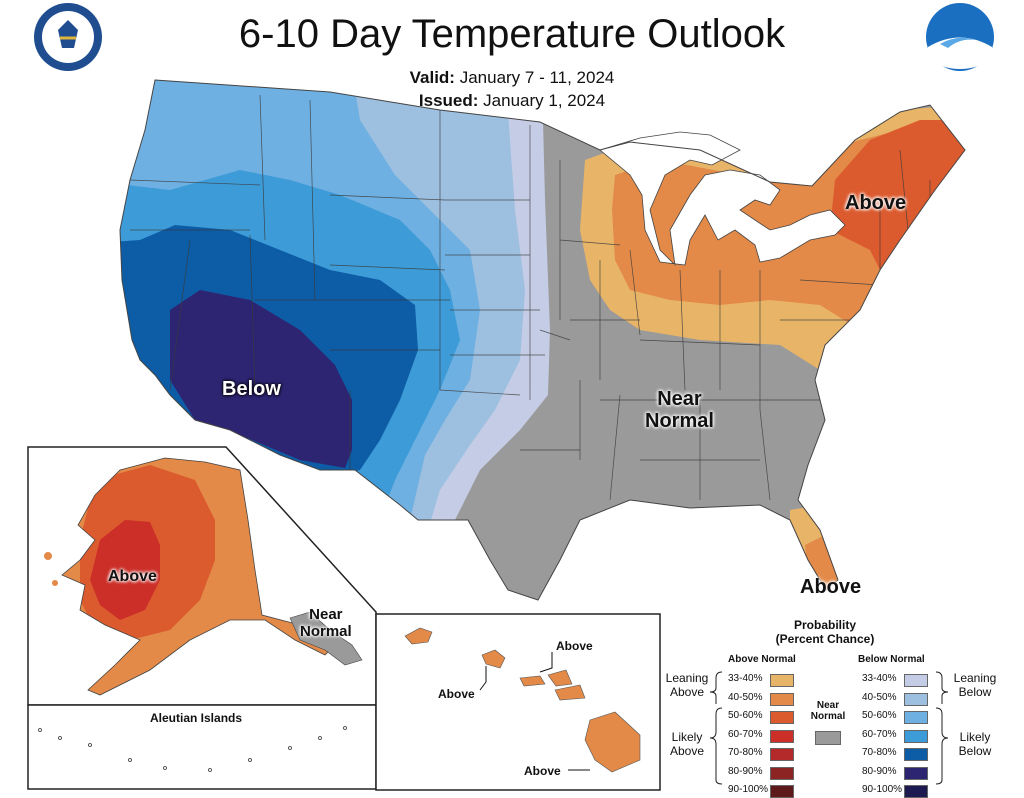  Describe the element at coordinates (512, 34) in the screenshot. I see `page-title: 6-10 Day Temperature Outlook` at that location.